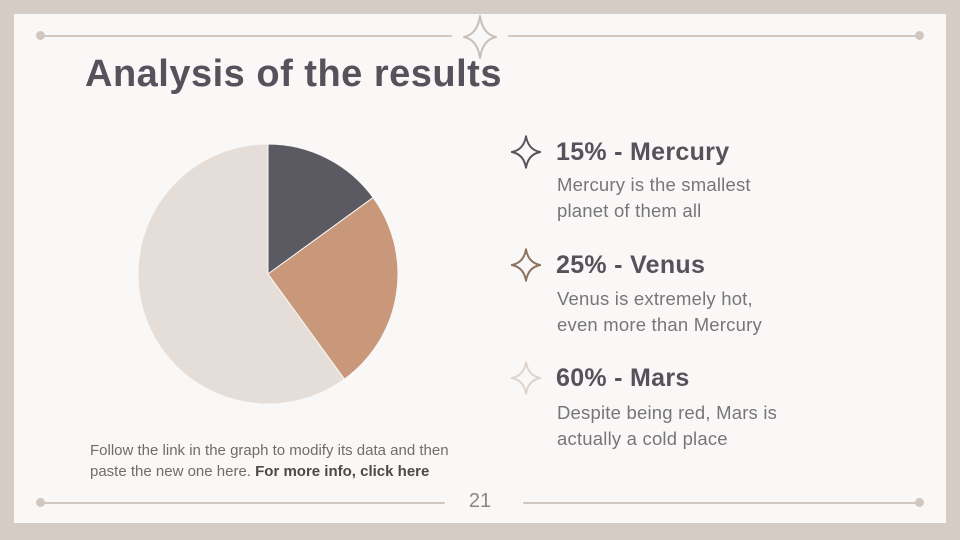 This screenshot has height=540, width=960. Describe the element at coordinates (246, 36) in the screenshot. I see `divider-line-top-left` at that location.